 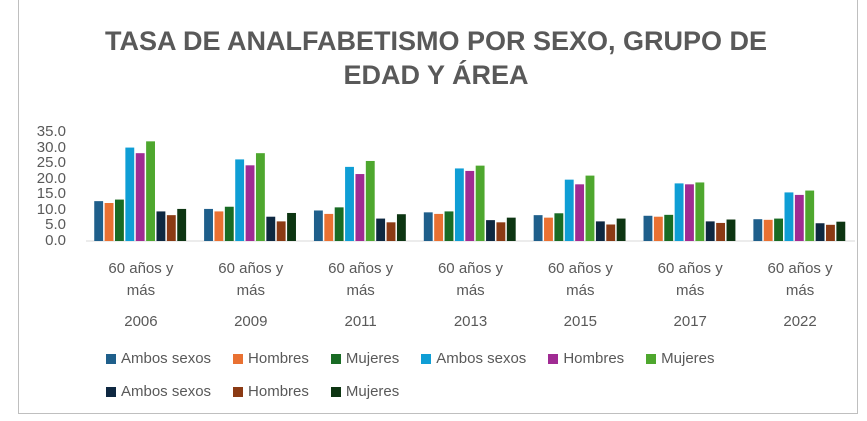 I want to click on y-tick-label: 5.0, so click(x=55, y=225).